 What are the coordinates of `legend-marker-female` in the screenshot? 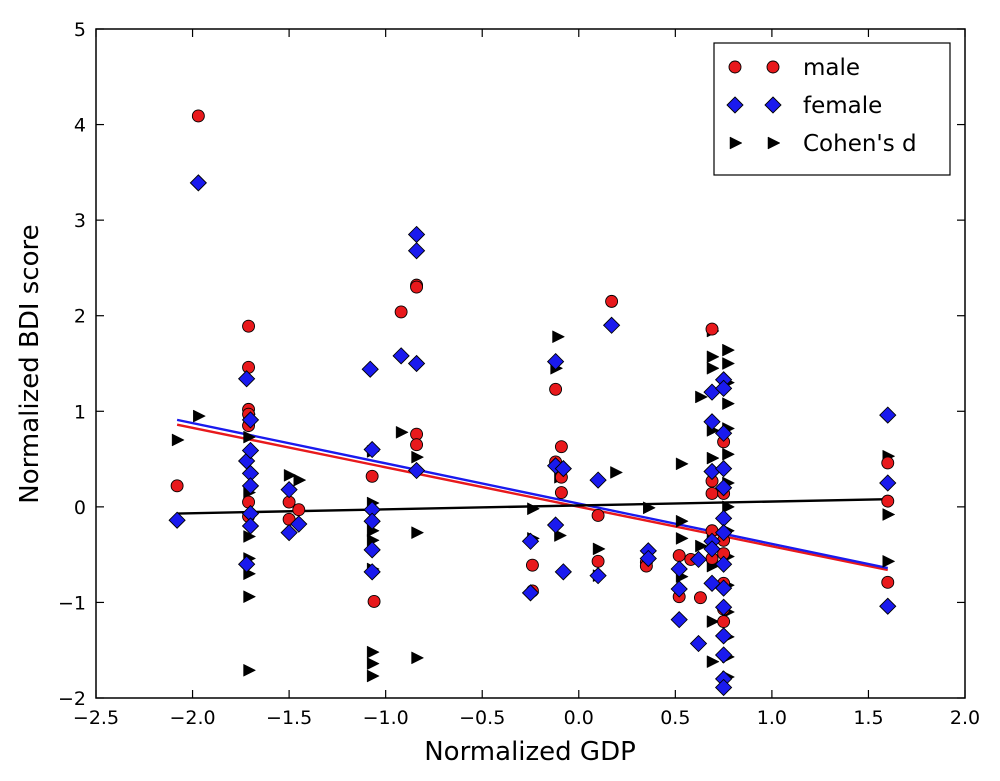 It's located at (773, 105).